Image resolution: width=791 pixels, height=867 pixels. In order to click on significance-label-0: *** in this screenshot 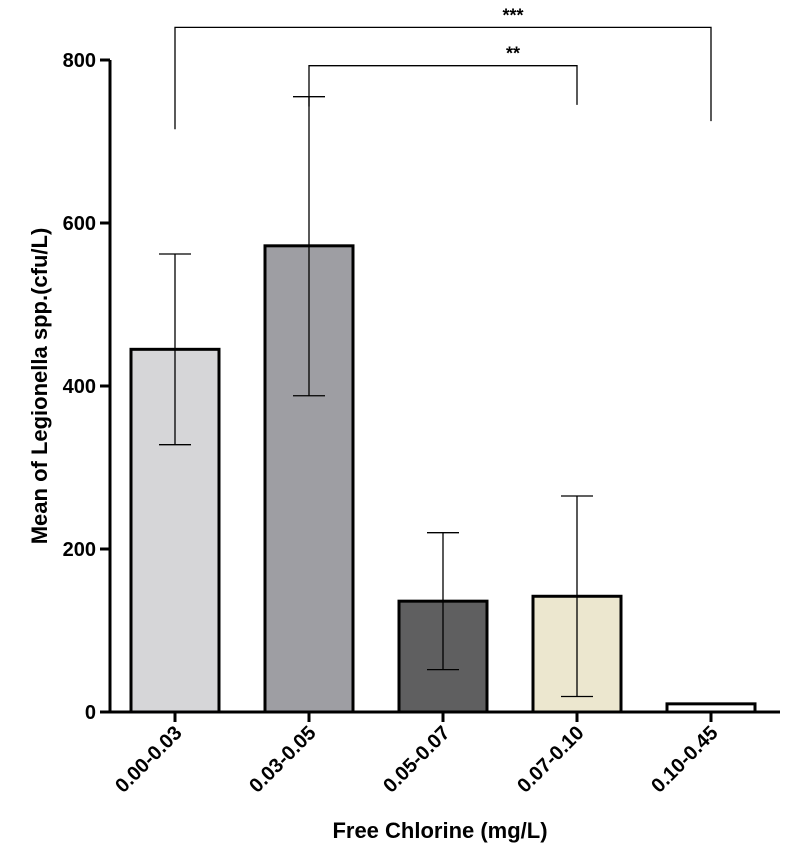, I will do `click(512, 15)`.